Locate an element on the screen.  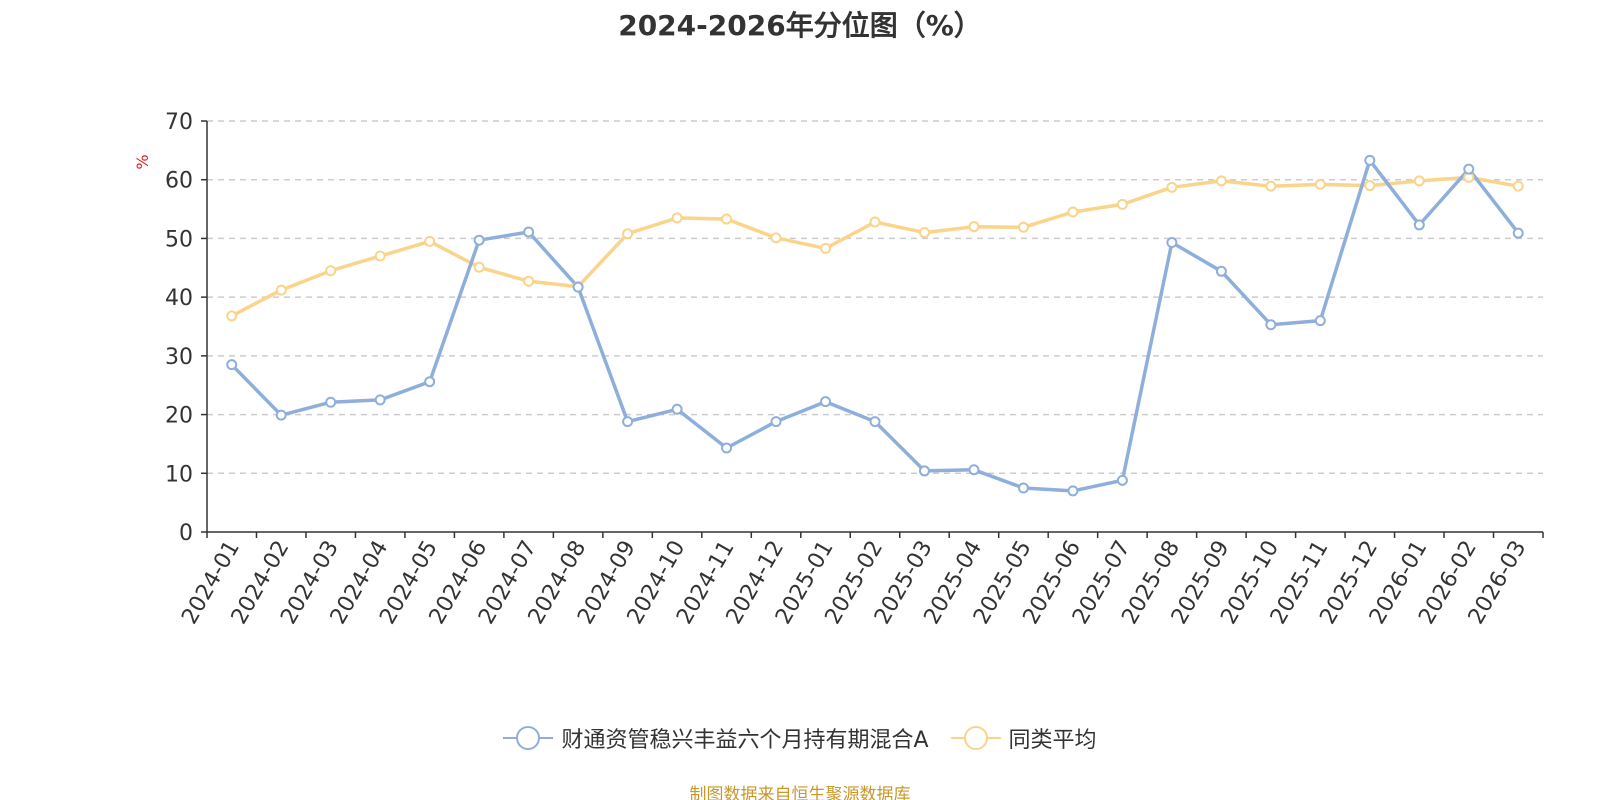
legend-marker-fund is located at coordinates (528, 738).